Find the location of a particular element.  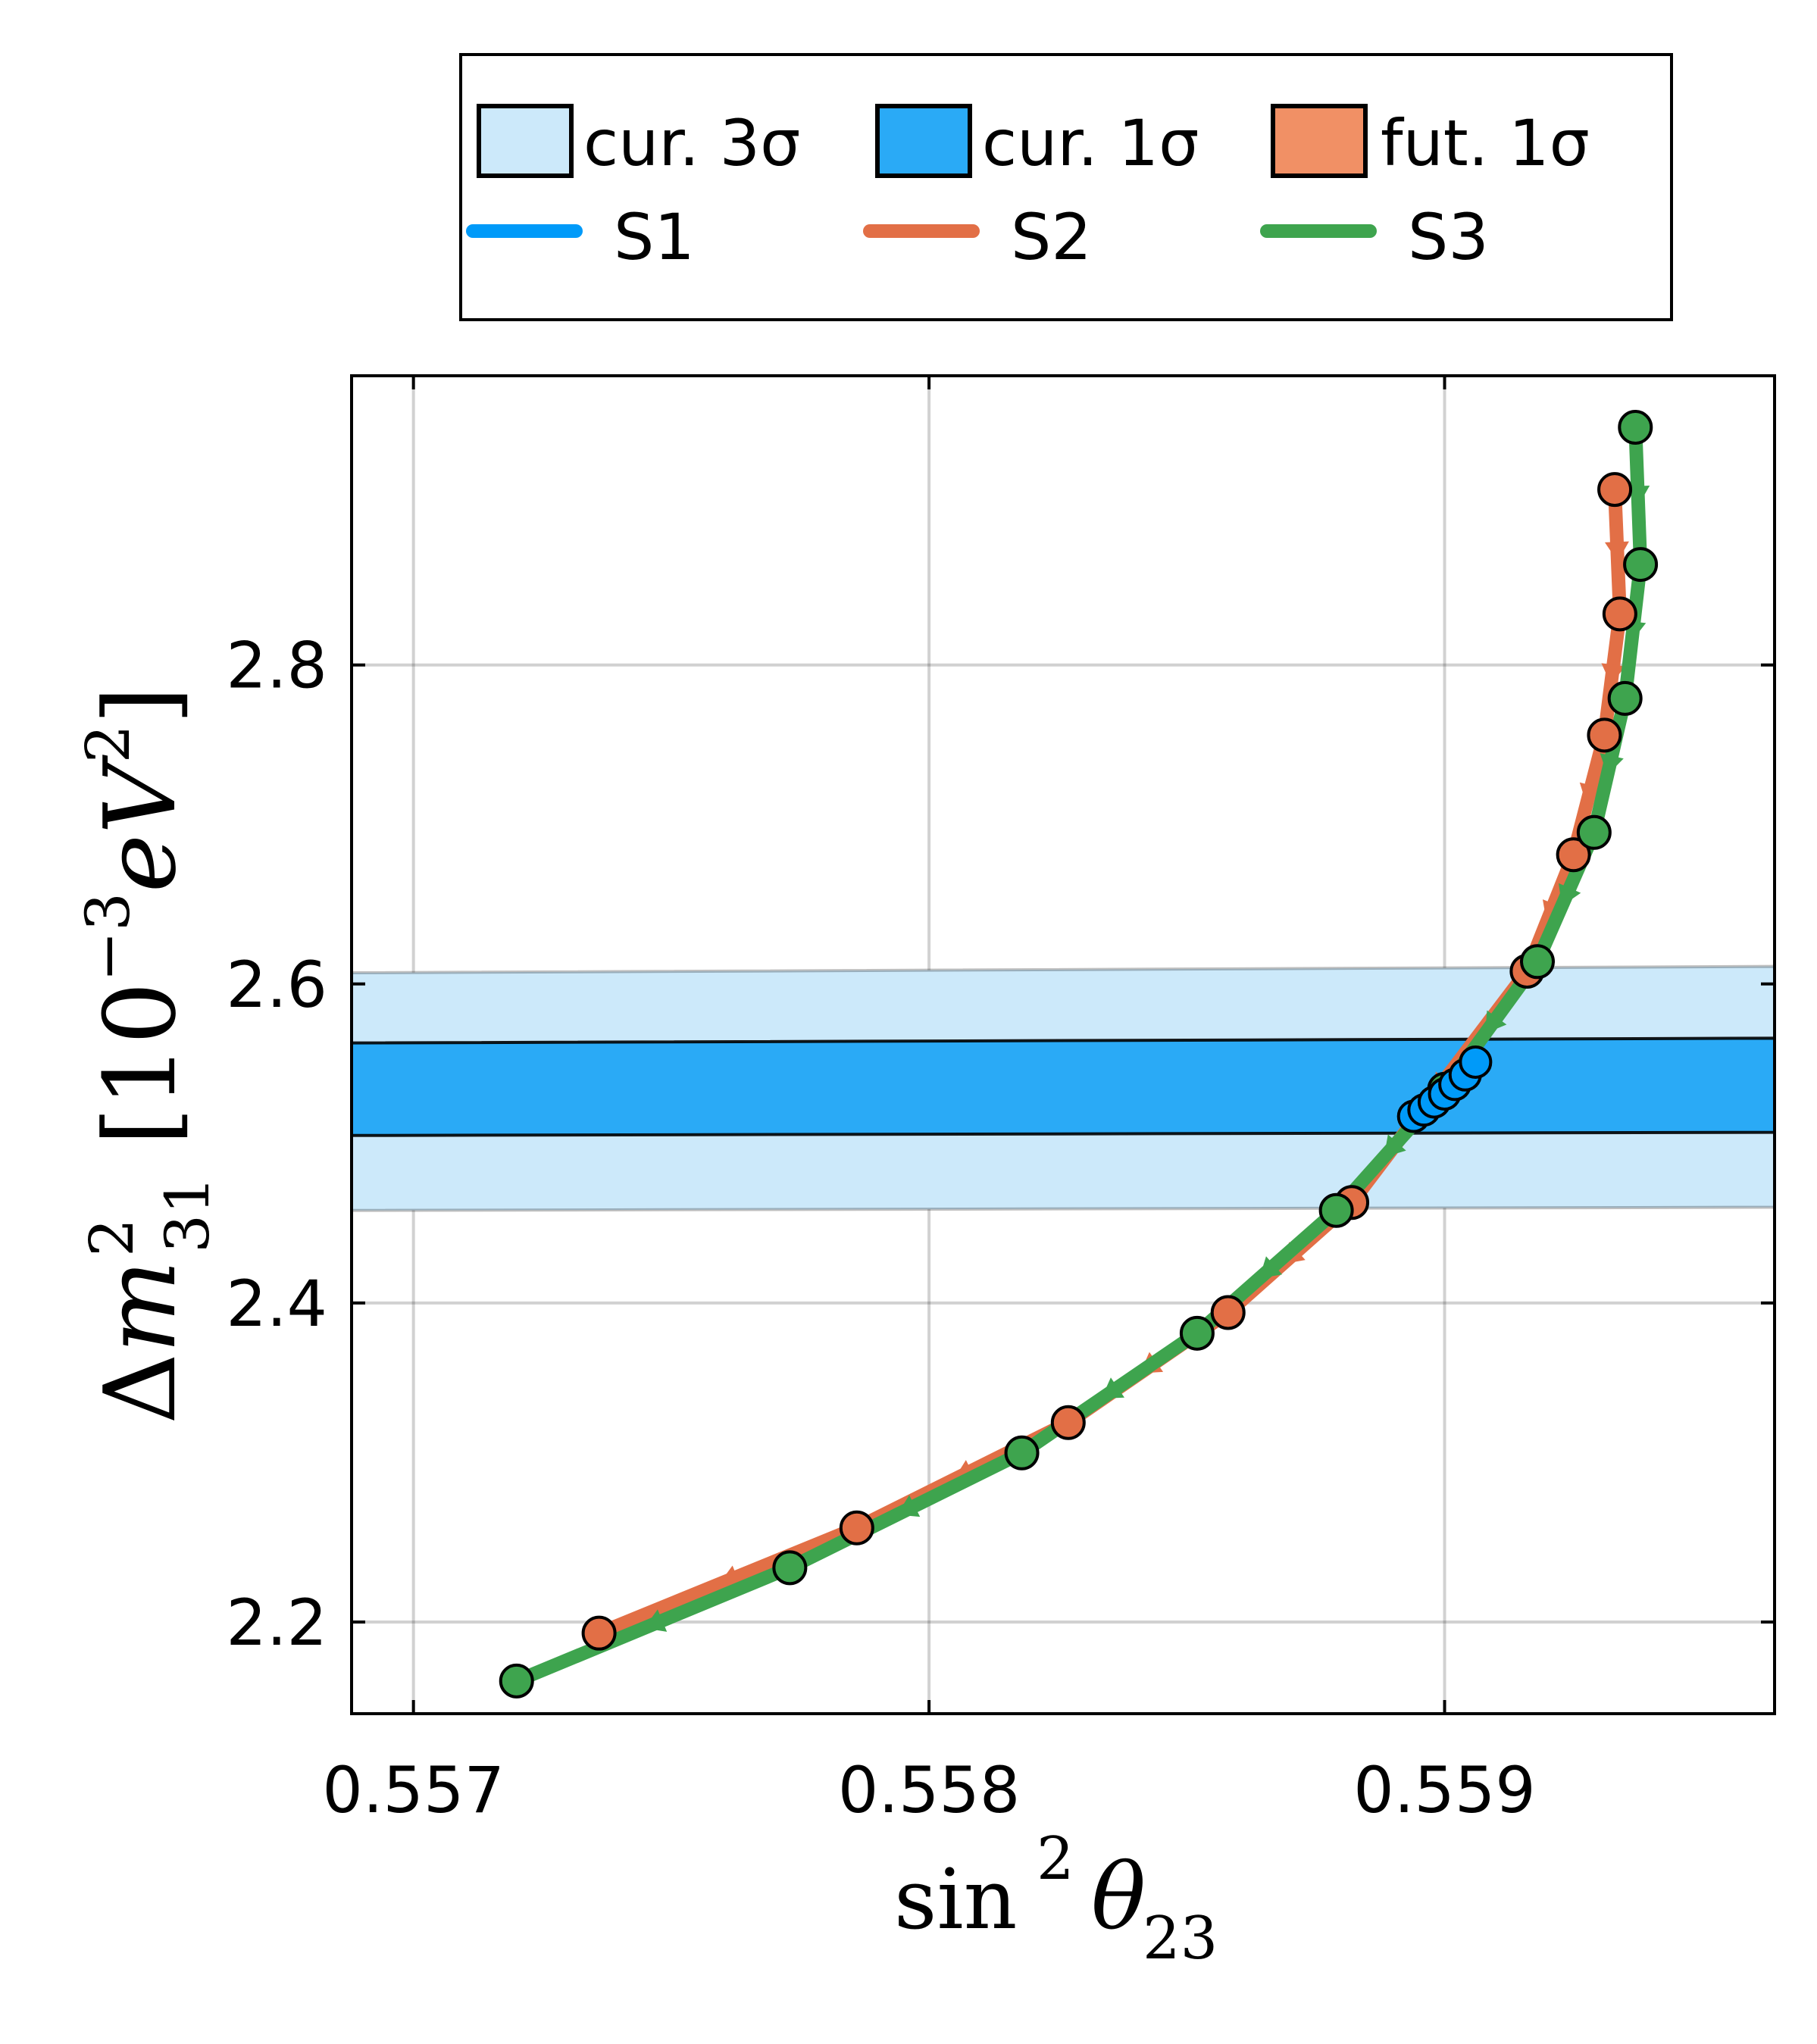

y-label-var: m is located at coordinates (141, 1306).